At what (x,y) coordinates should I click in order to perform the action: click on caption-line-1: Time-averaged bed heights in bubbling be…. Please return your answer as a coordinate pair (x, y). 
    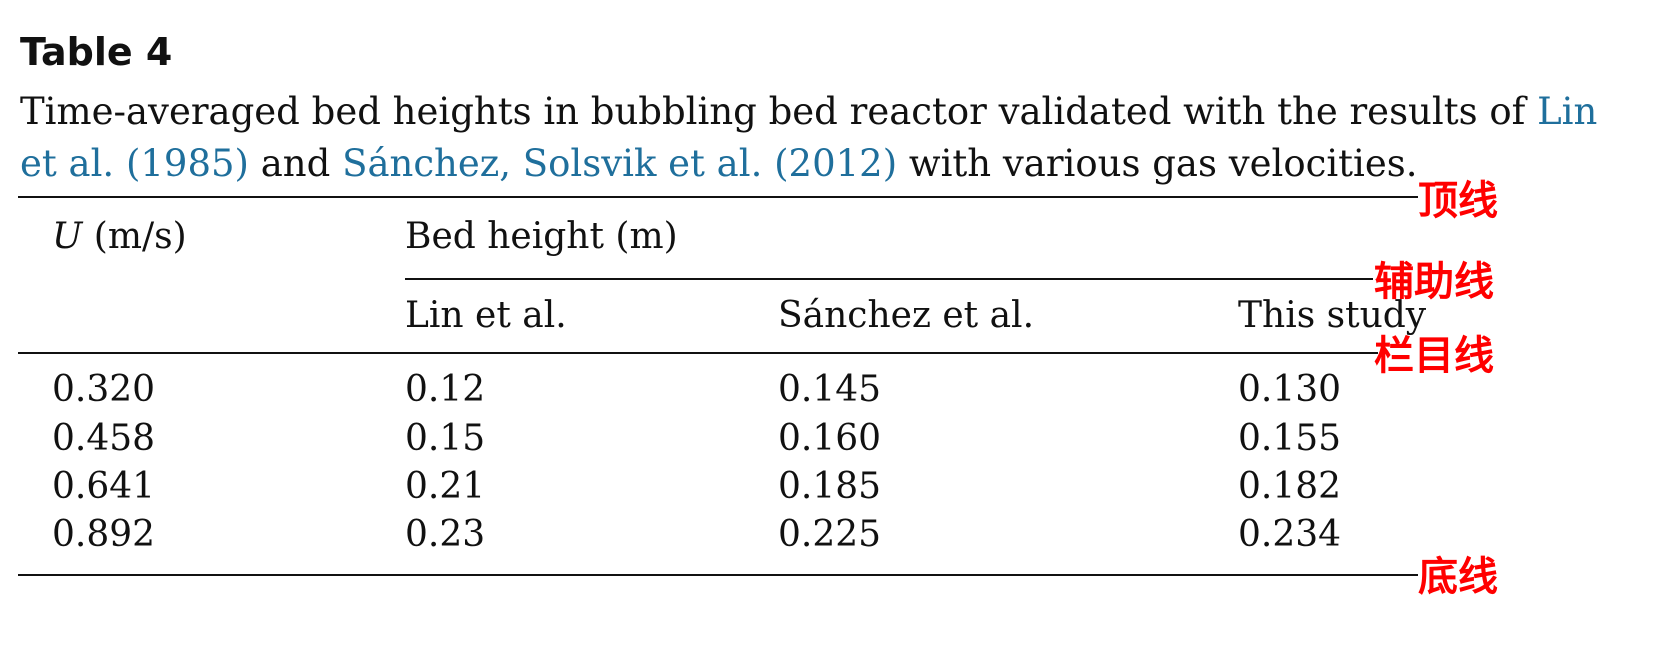
    Looking at the image, I should click on (810, 112).